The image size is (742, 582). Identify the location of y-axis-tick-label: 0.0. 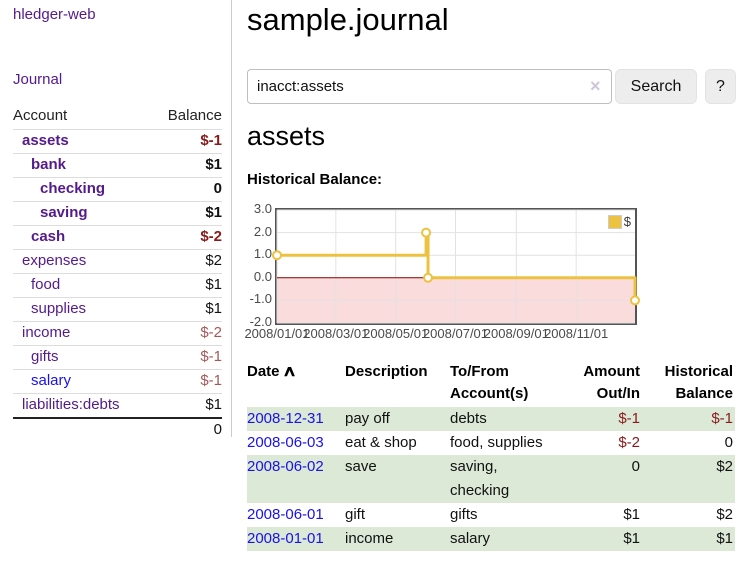
(262, 276).